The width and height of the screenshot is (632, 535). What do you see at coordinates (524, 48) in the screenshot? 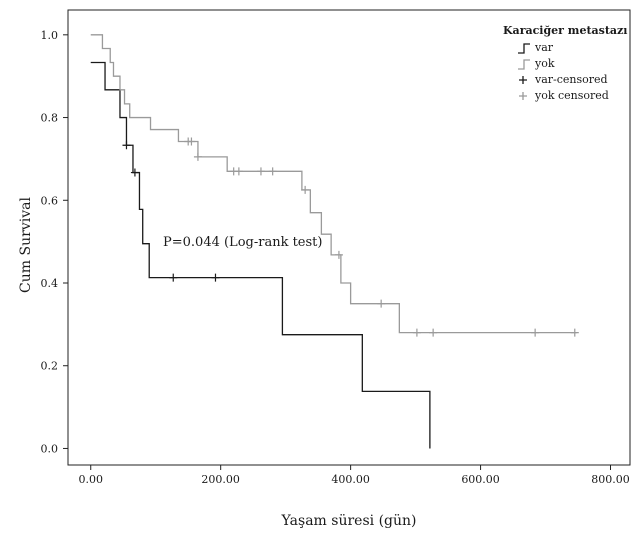
I see `legend-swatch-var` at bounding box center [524, 48].